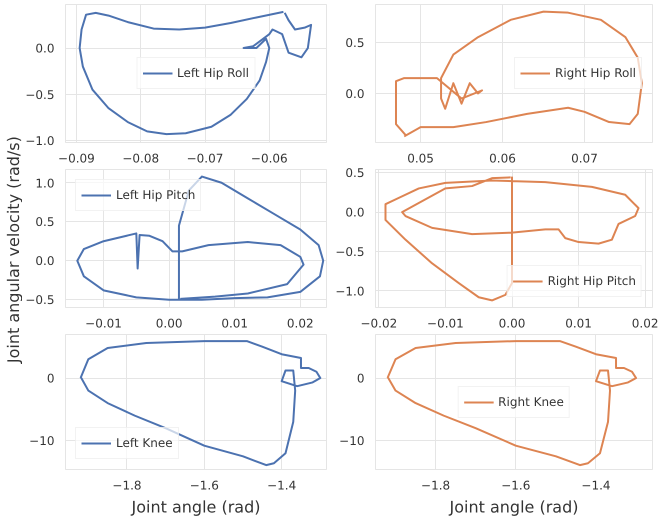 This screenshot has width=658, height=519. I want to click on x-tick-label: 0.07, so click(584, 159).